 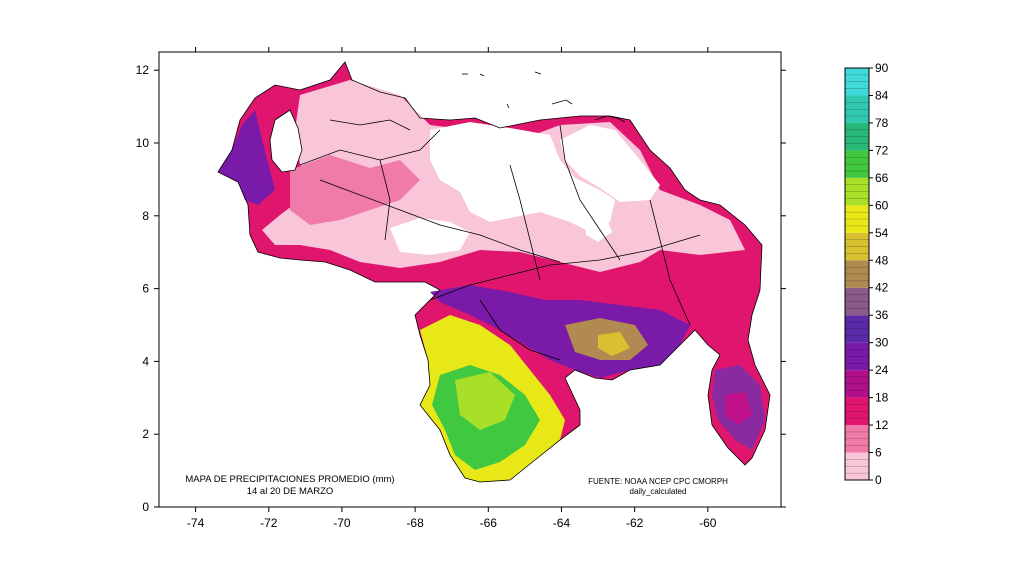 What do you see at coordinates (145, 507) in the screenshot?
I see `y-tick-label: 0` at bounding box center [145, 507].